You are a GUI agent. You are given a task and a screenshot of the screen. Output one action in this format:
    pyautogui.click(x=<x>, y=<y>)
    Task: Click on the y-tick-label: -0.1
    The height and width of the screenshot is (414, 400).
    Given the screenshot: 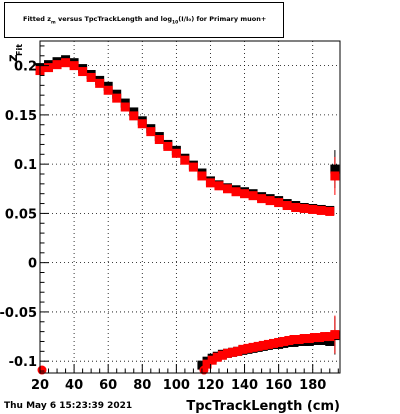 What is the action you would take?
    pyautogui.click(x=23, y=362)
    